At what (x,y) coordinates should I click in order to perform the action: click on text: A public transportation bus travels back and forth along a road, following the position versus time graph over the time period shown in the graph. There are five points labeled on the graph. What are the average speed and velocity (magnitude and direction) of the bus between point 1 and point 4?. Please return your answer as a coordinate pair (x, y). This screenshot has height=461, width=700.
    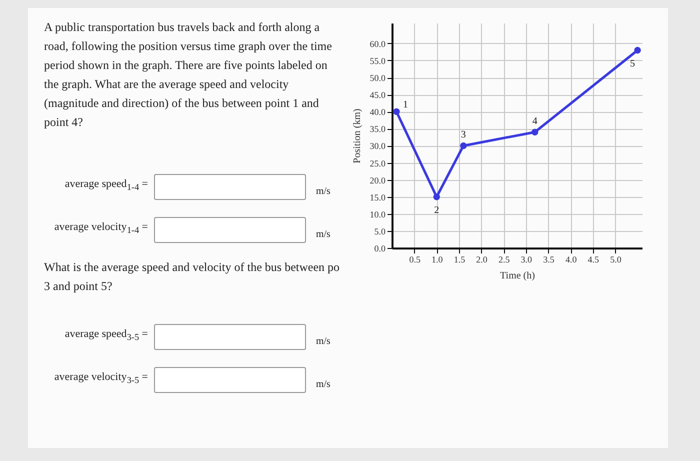
    Looking at the image, I should click on (188, 75).